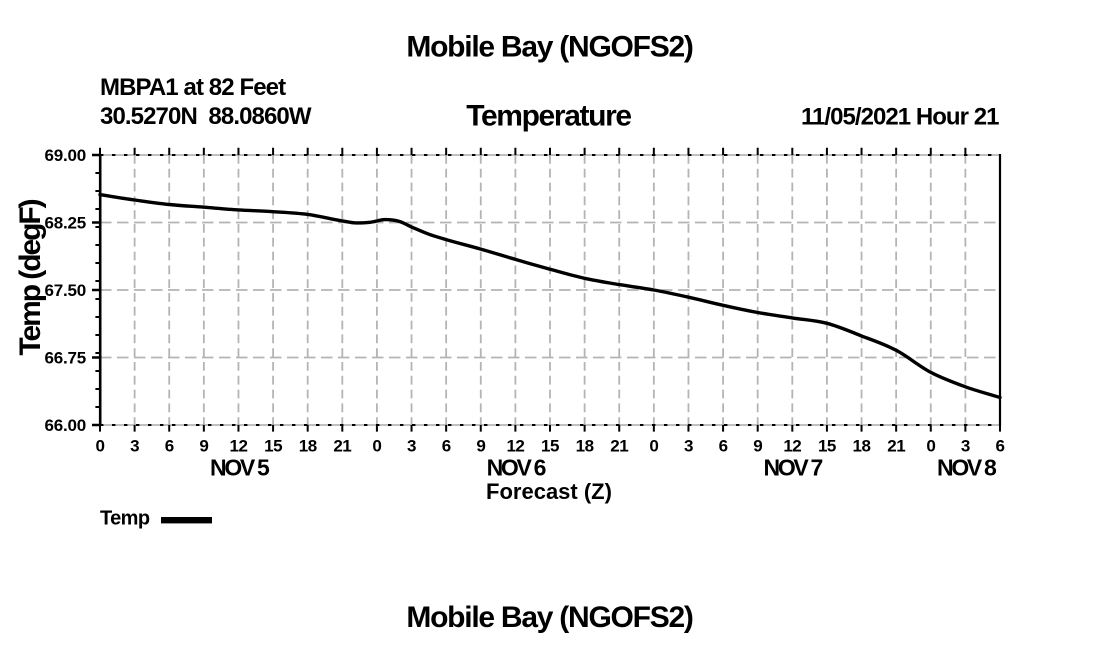  Describe the element at coordinates (65, 155) in the screenshot. I see `svg-text: 69.00` at that location.